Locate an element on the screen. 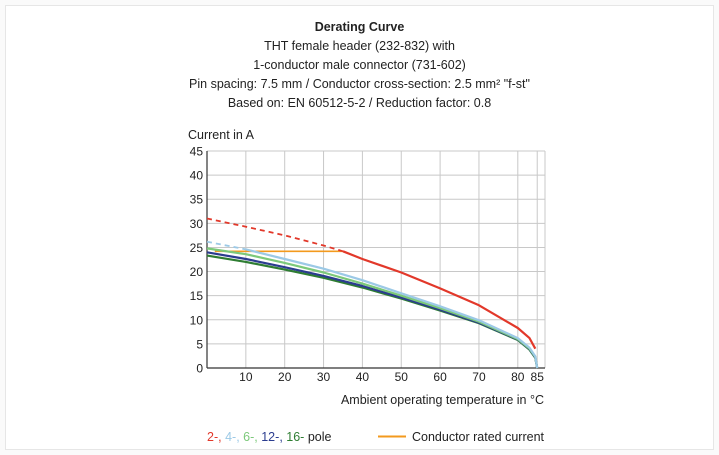 This screenshot has height=455, width=719. y-tick-label: 15 is located at coordinates (197, 296).